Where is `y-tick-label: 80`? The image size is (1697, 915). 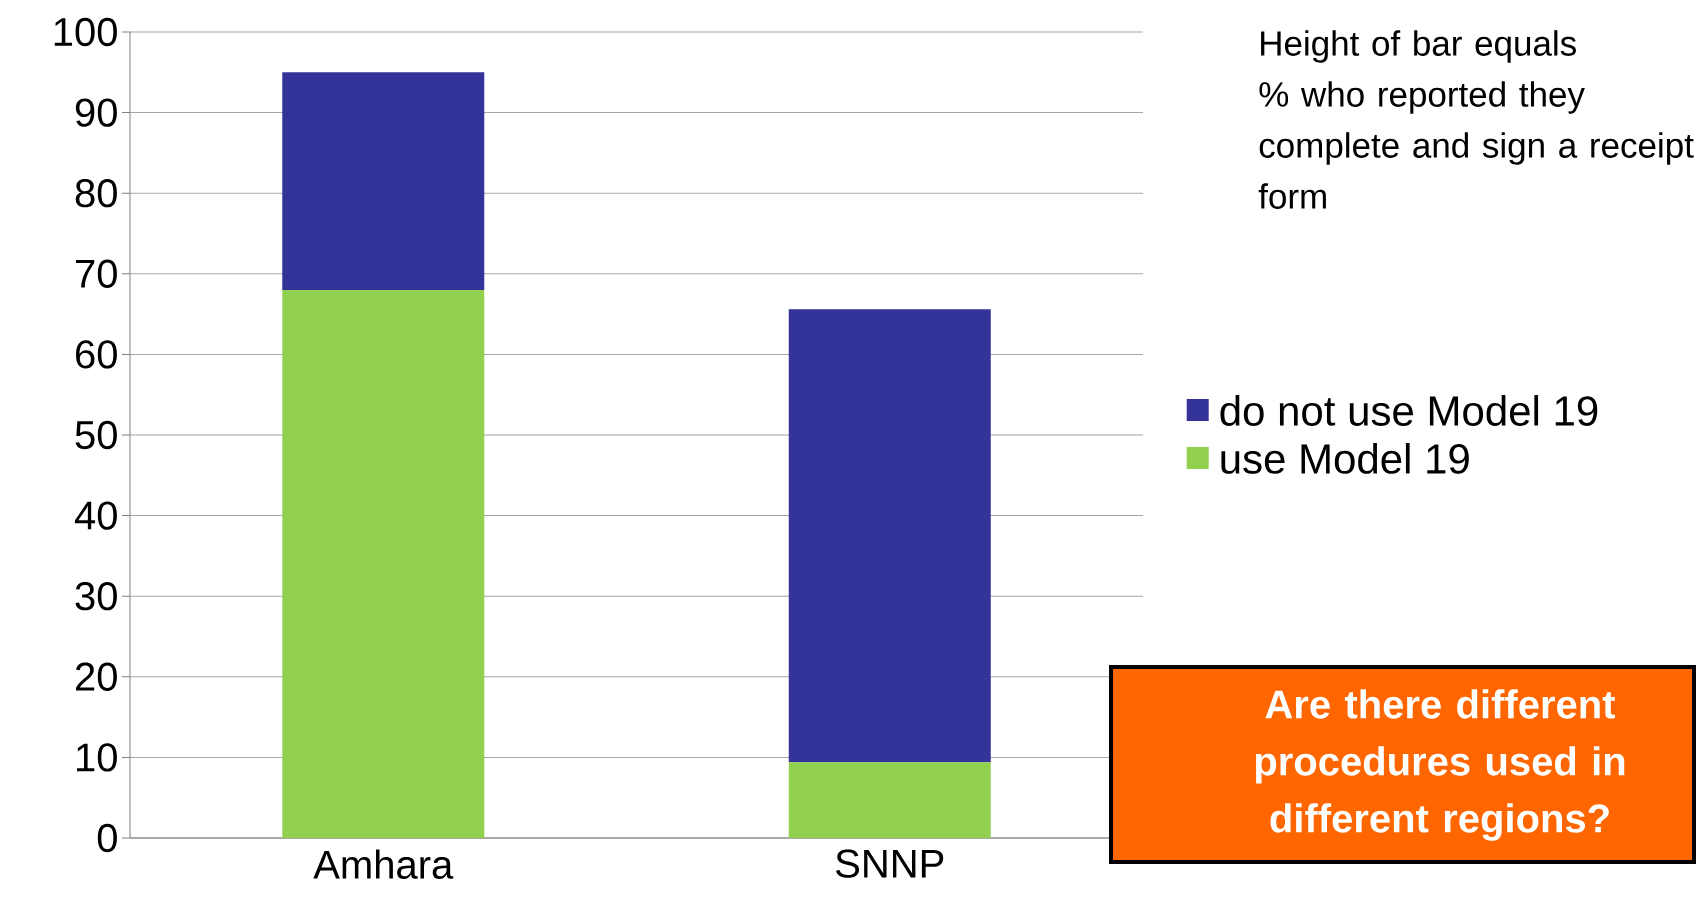
y-tick-label: 80 is located at coordinates (96, 193).